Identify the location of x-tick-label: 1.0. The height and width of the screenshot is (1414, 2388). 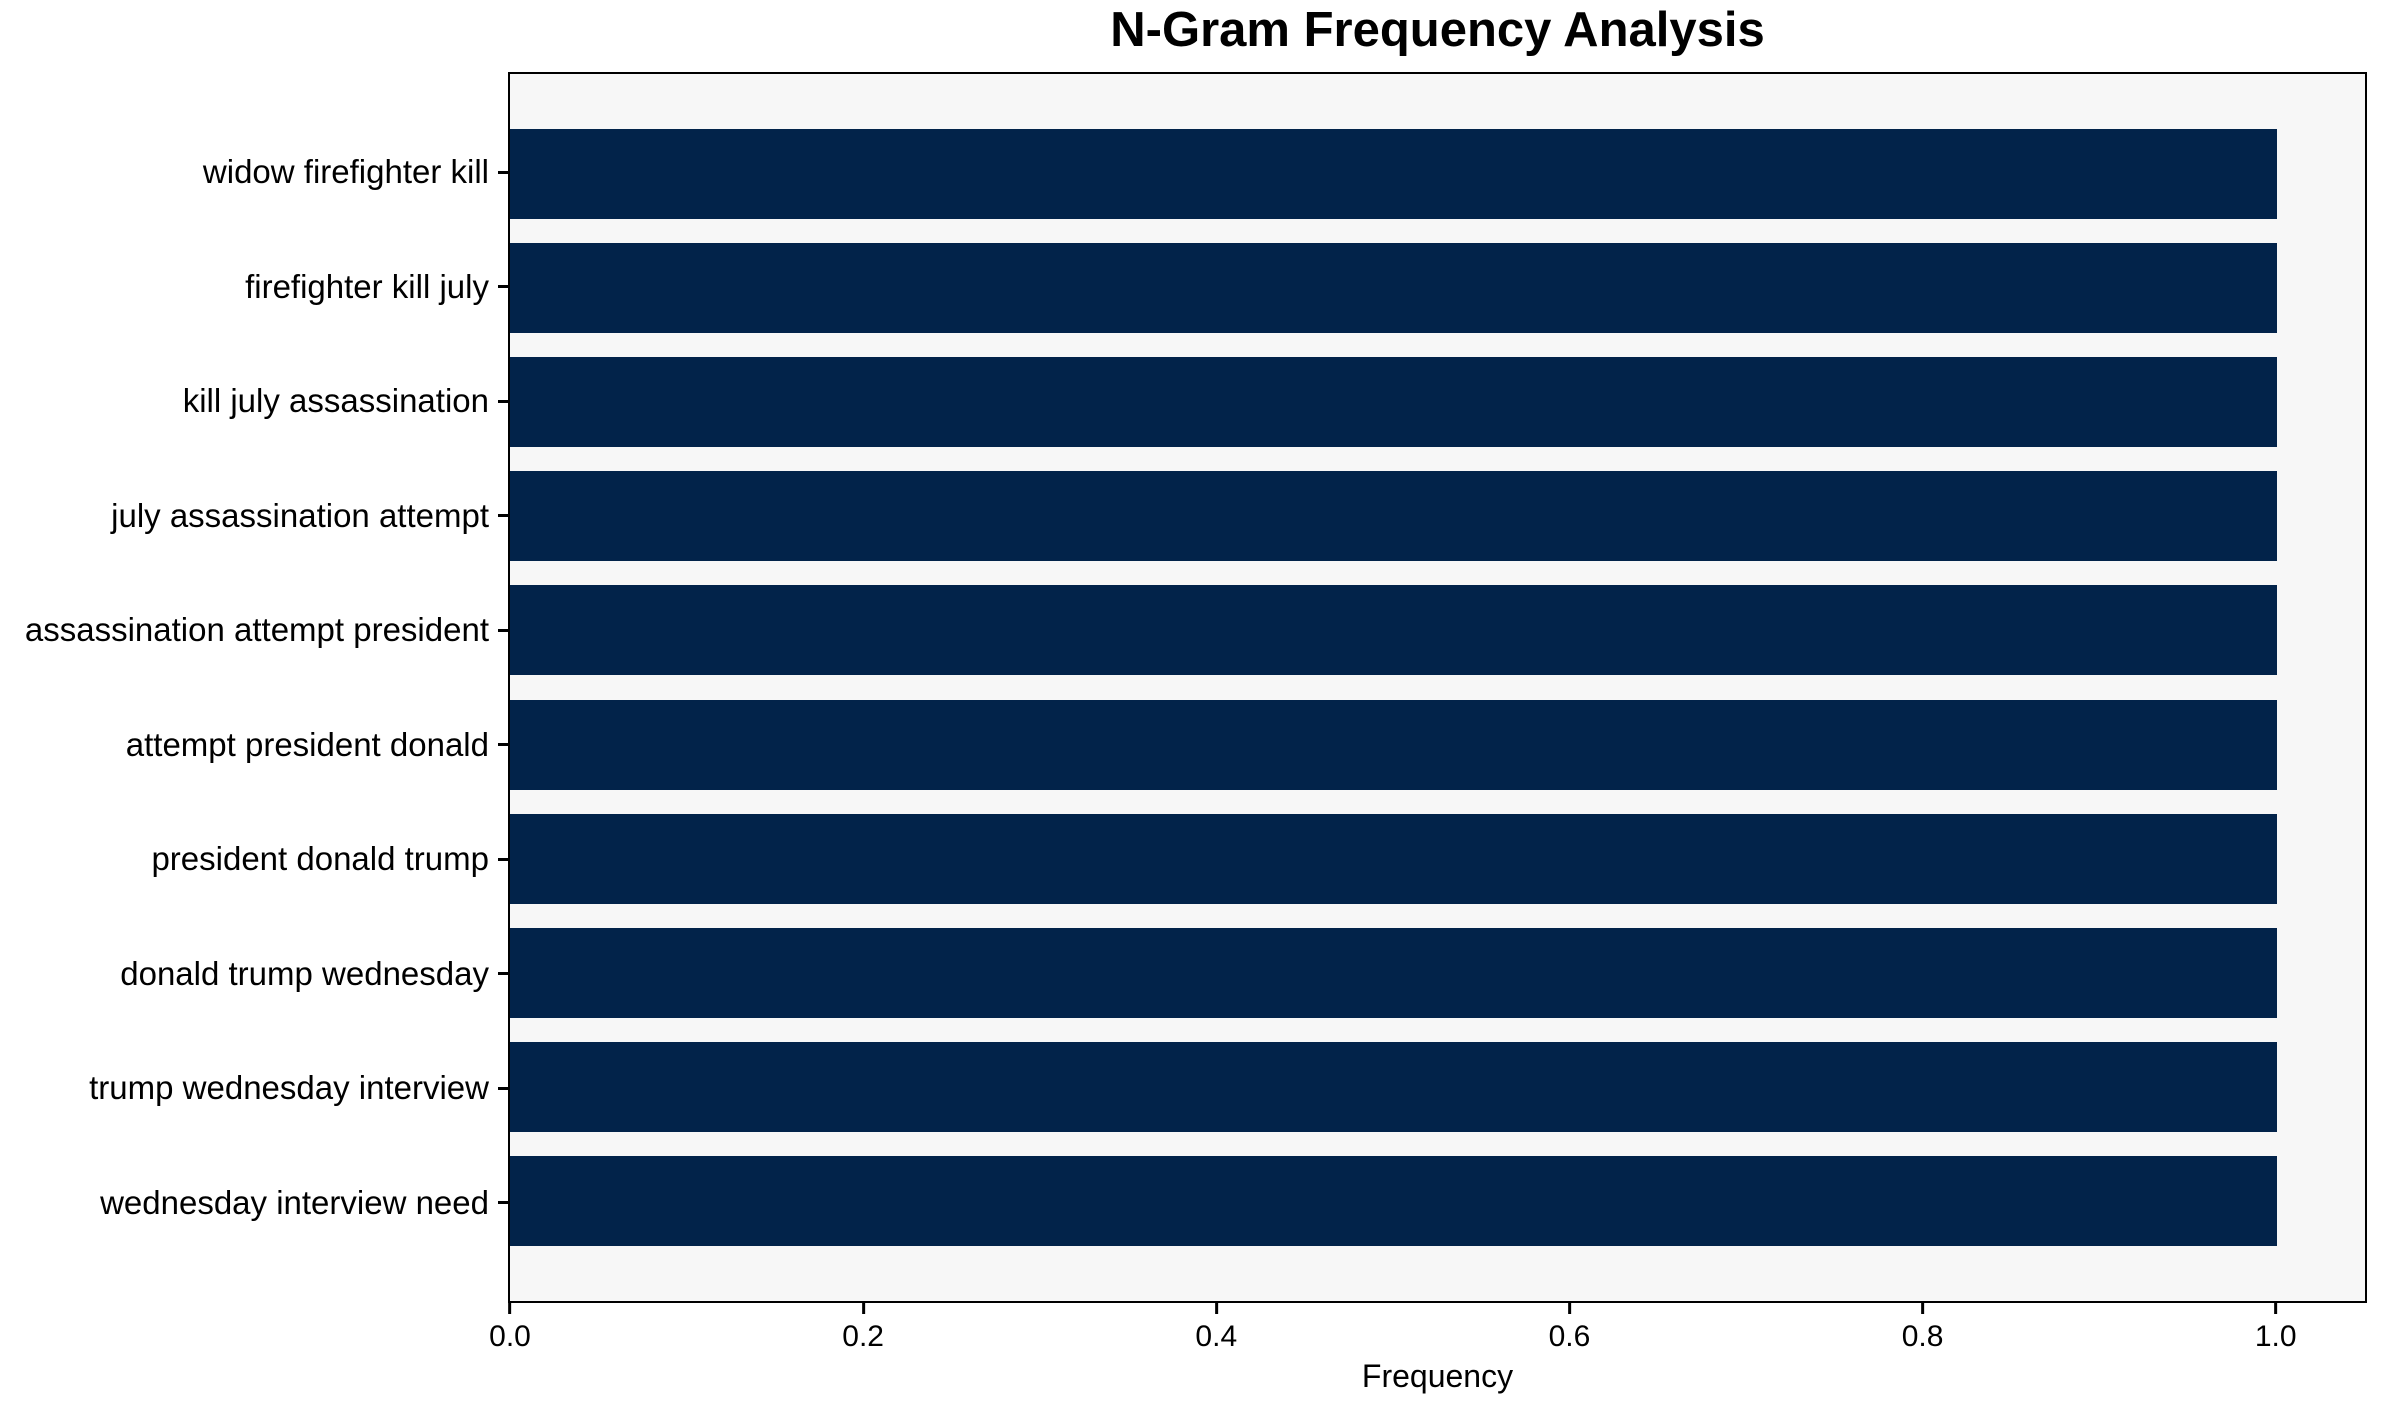
(2275, 1336).